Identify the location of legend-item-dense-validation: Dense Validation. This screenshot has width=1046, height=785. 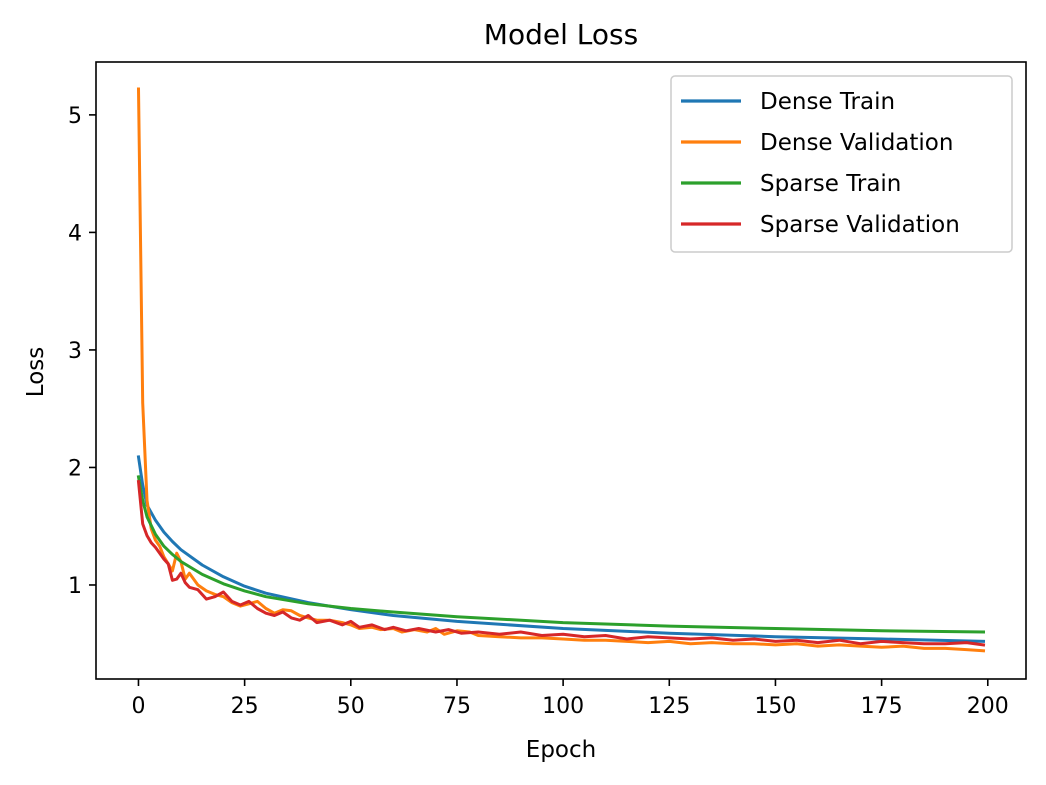
(817, 143).